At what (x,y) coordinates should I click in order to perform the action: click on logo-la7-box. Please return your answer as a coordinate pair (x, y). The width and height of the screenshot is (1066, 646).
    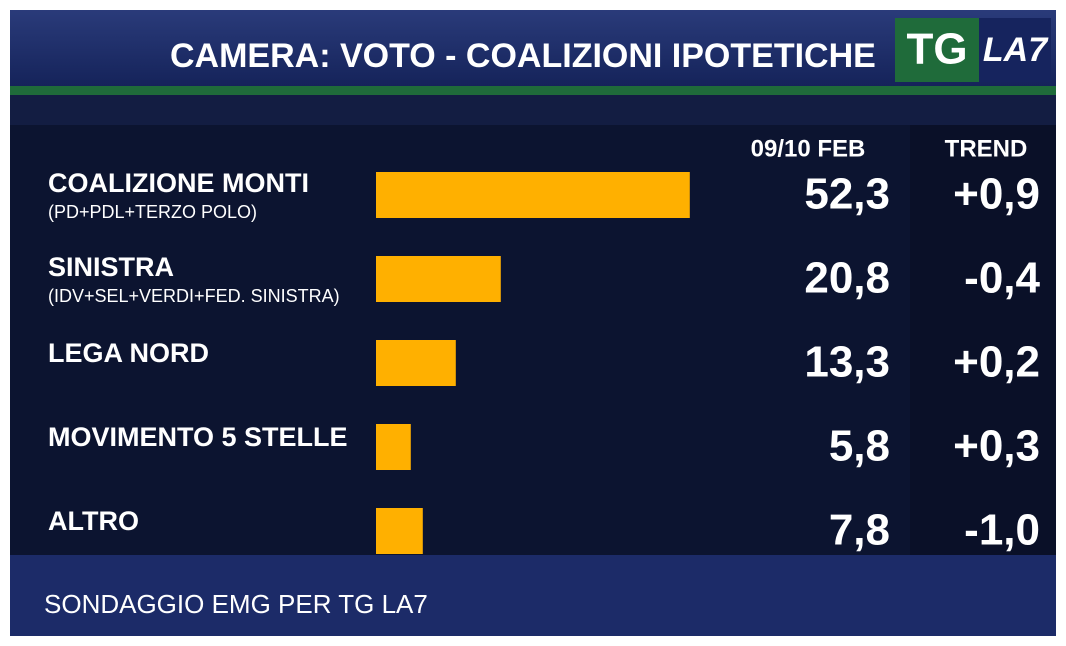
    Looking at the image, I should click on (1015, 50).